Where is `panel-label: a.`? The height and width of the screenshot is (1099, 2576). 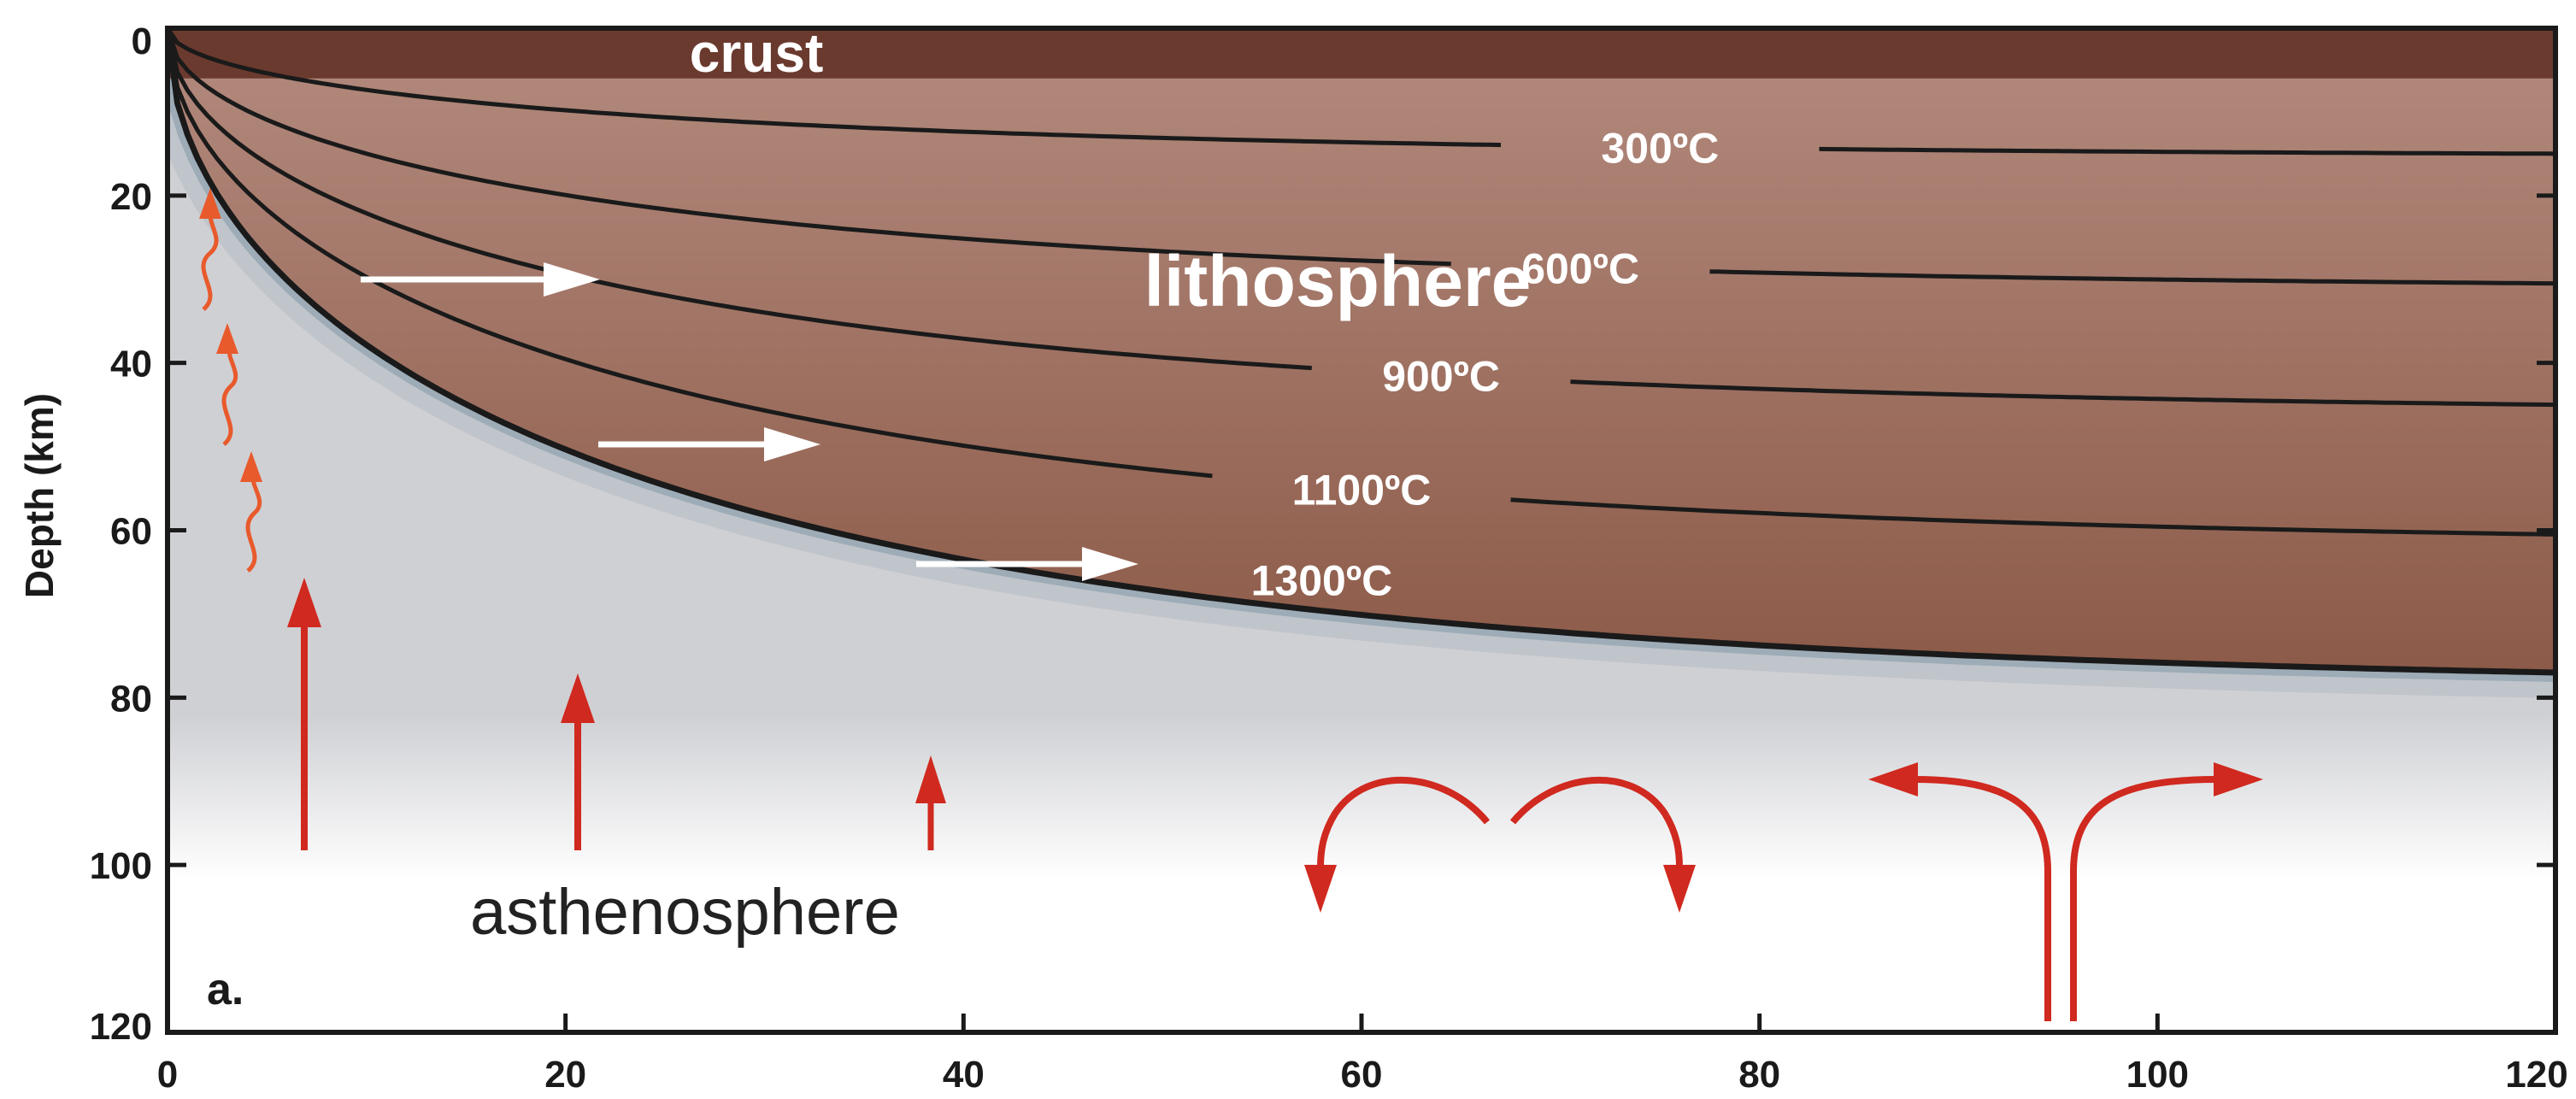 panel-label: a. is located at coordinates (225, 990).